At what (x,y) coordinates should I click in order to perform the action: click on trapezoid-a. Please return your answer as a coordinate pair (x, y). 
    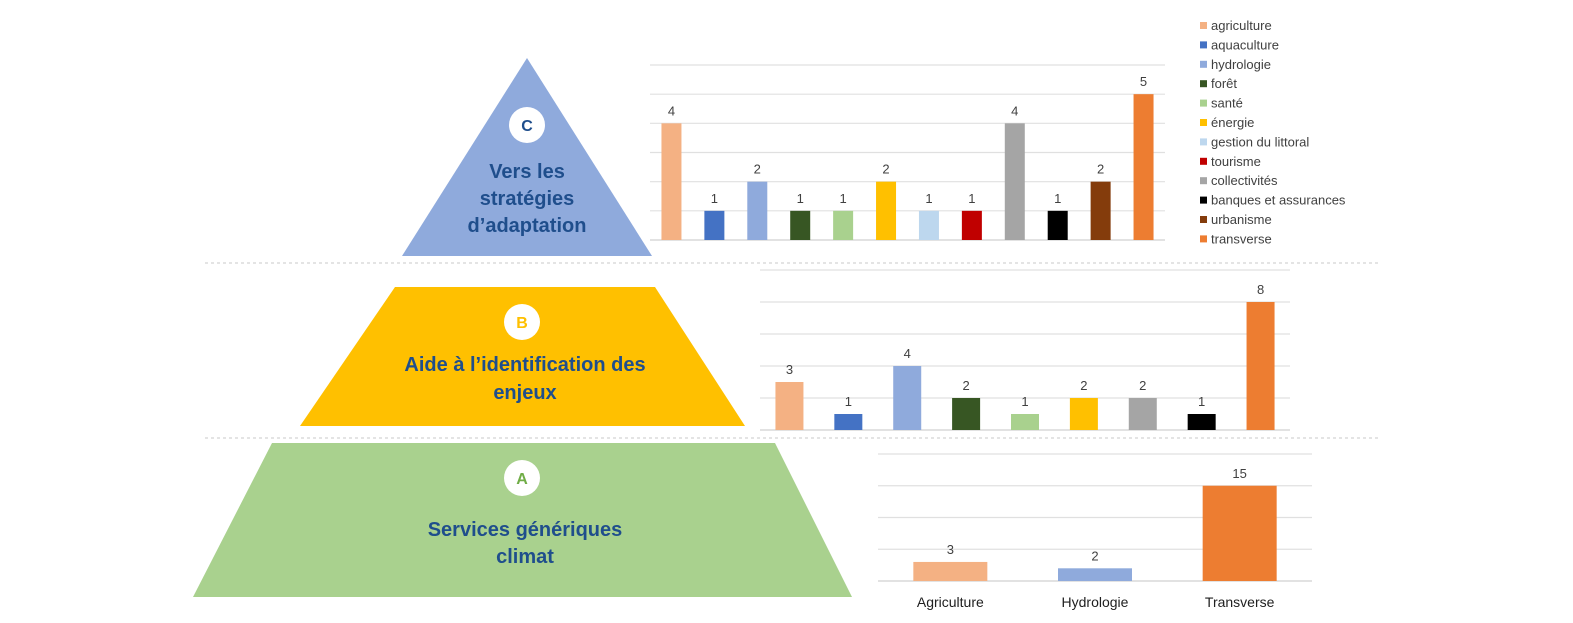
    Looking at the image, I should click on (522, 520).